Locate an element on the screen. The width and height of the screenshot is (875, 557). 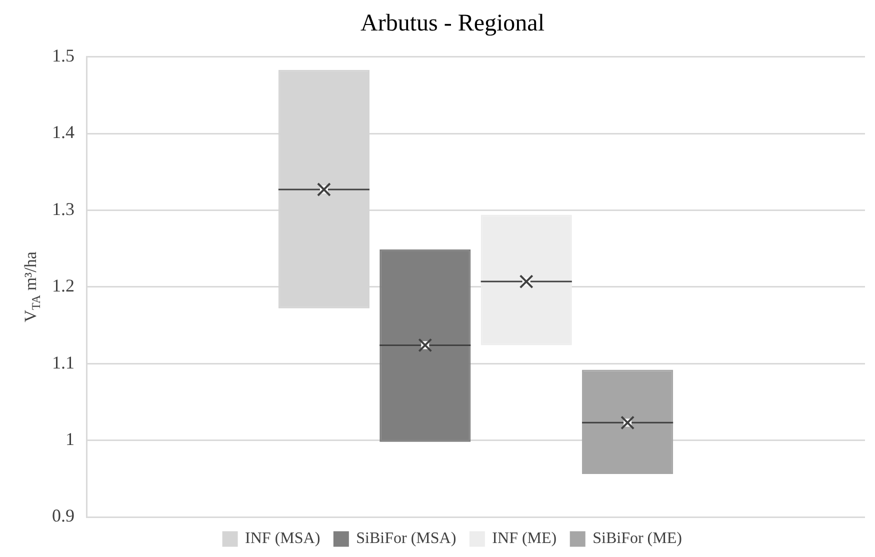
y-tick-label: 0.9 is located at coordinates (63, 516).